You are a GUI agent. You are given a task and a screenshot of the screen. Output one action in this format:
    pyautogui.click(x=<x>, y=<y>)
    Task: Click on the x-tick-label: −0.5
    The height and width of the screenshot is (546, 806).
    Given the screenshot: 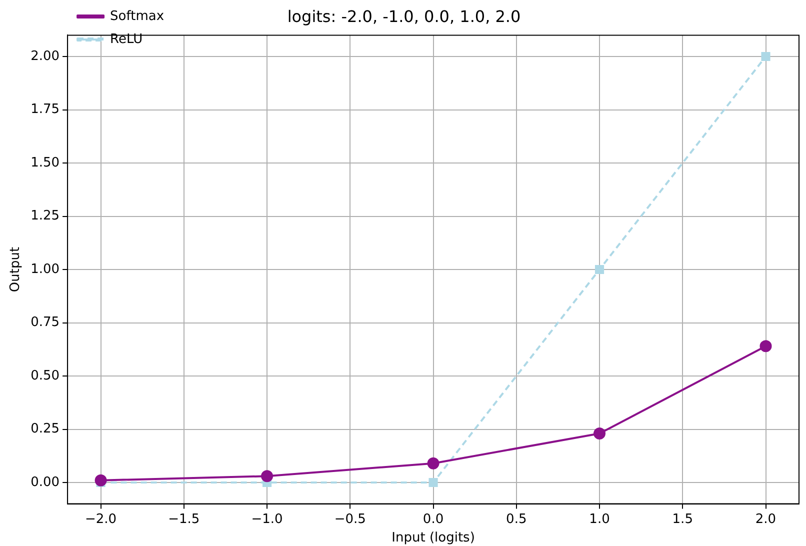 What is the action you would take?
    pyautogui.click(x=350, y=519)
    